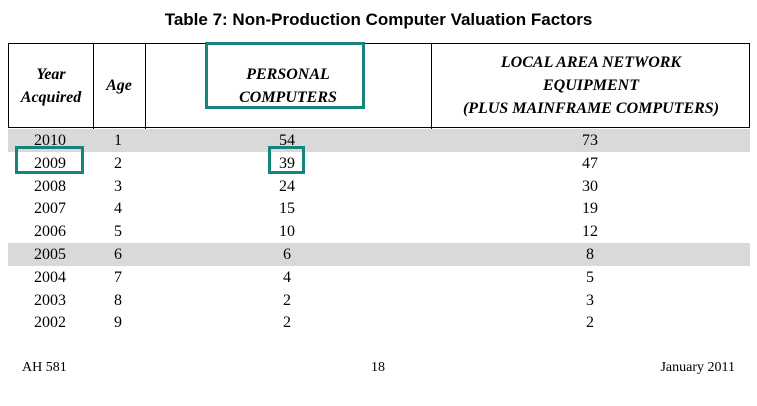 This screenshot has width=757, height=406. Describe the element at coordinates (50, 254) in the screenshot. I see `cell-year: 2005` at that location.